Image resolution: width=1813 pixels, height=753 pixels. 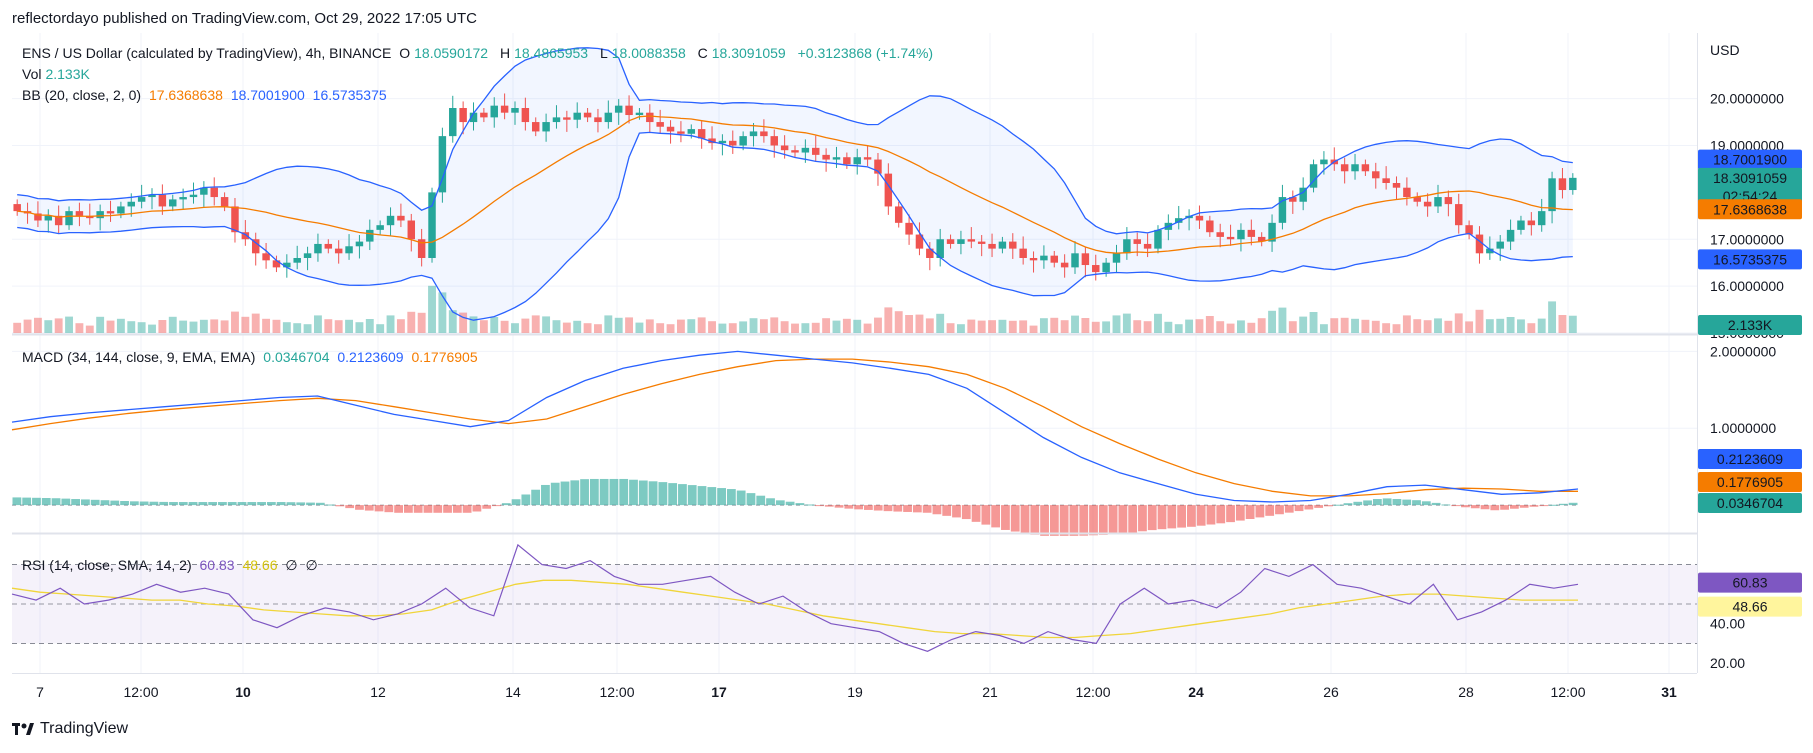 What do you see at coordinates (648, 53) in the screenshot?
I see `low-value: 18.0088358` at bounding box center [648, 53].